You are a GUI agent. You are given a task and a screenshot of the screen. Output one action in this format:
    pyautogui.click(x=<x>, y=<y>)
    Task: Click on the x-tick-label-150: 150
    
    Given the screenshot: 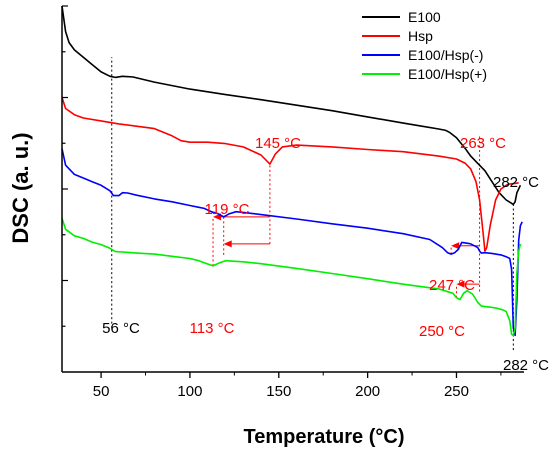 What is the action you would take?
    pyautogui.click(x=278, y=391)
    